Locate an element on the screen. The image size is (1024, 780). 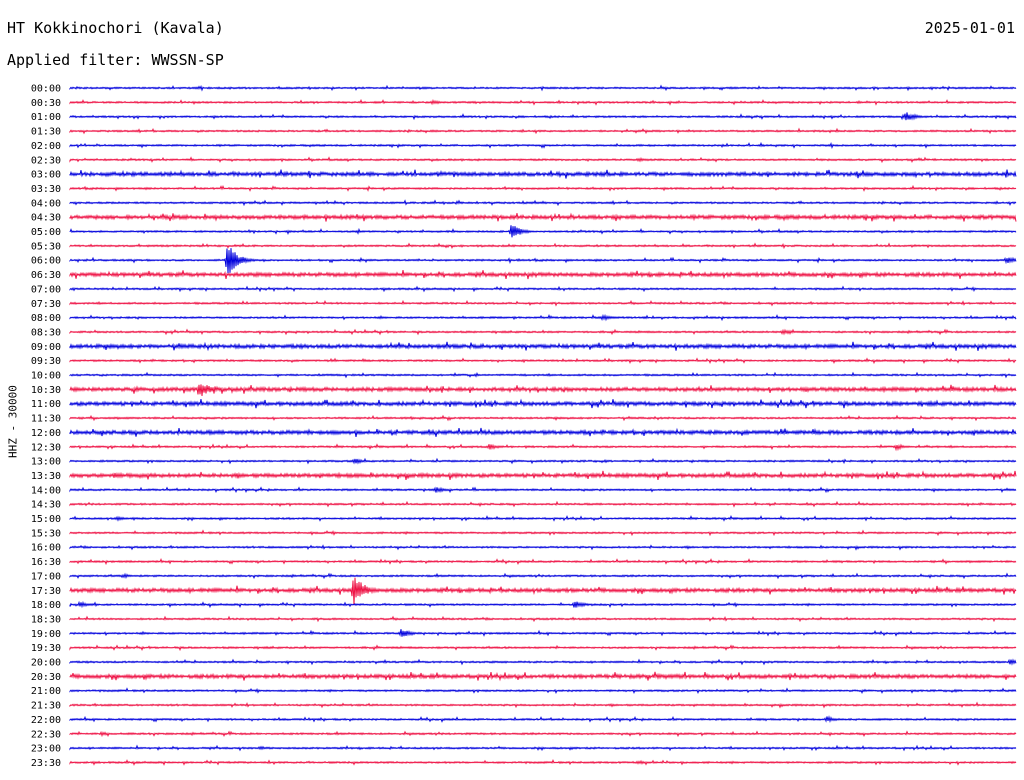
row-time-label: 16:00 is located at coordinates (46, 548).